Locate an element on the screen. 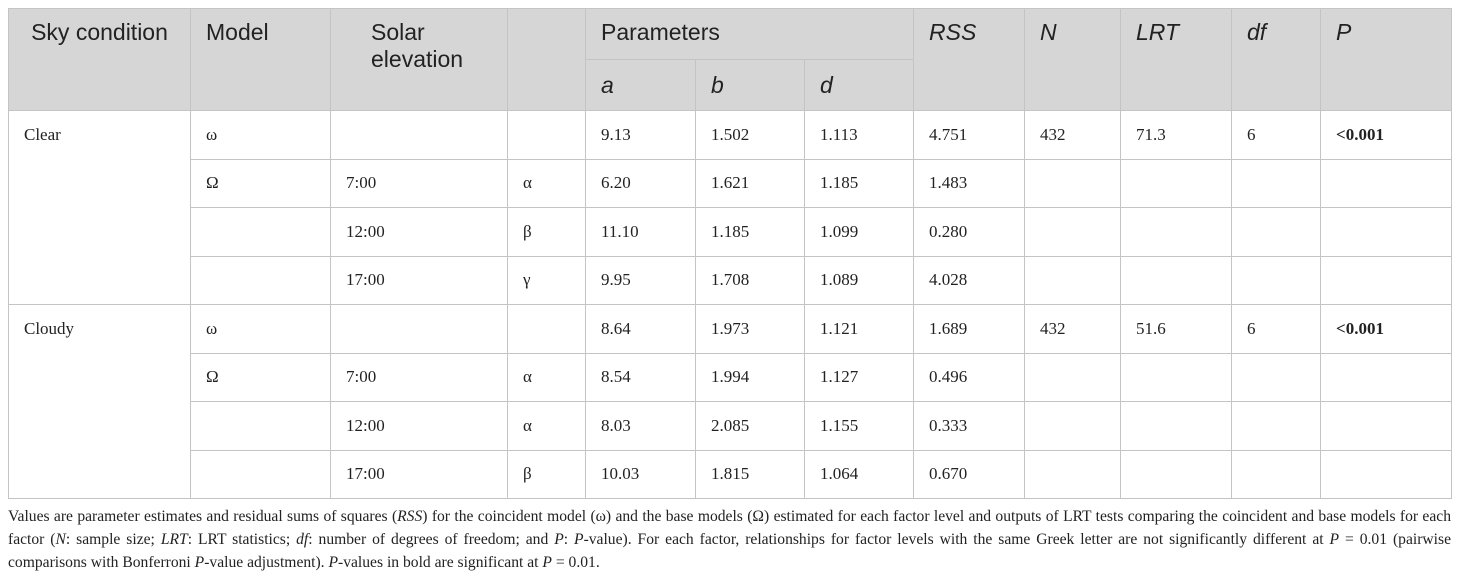 The width and height of the screenshot is (1460, 584). table-cell: 1.689 is located at coordinates (969, 329).